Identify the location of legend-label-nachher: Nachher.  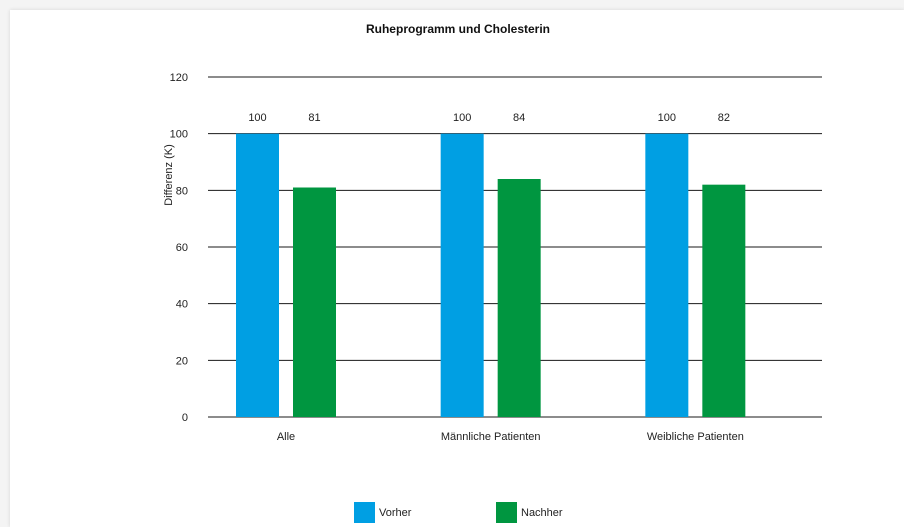
(542, 513).